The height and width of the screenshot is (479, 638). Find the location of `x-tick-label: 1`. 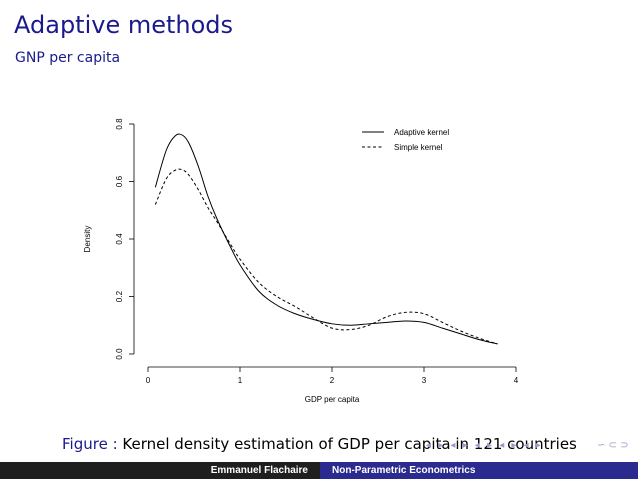

x-tick-label: 1 is located at coordinates (240, 380).